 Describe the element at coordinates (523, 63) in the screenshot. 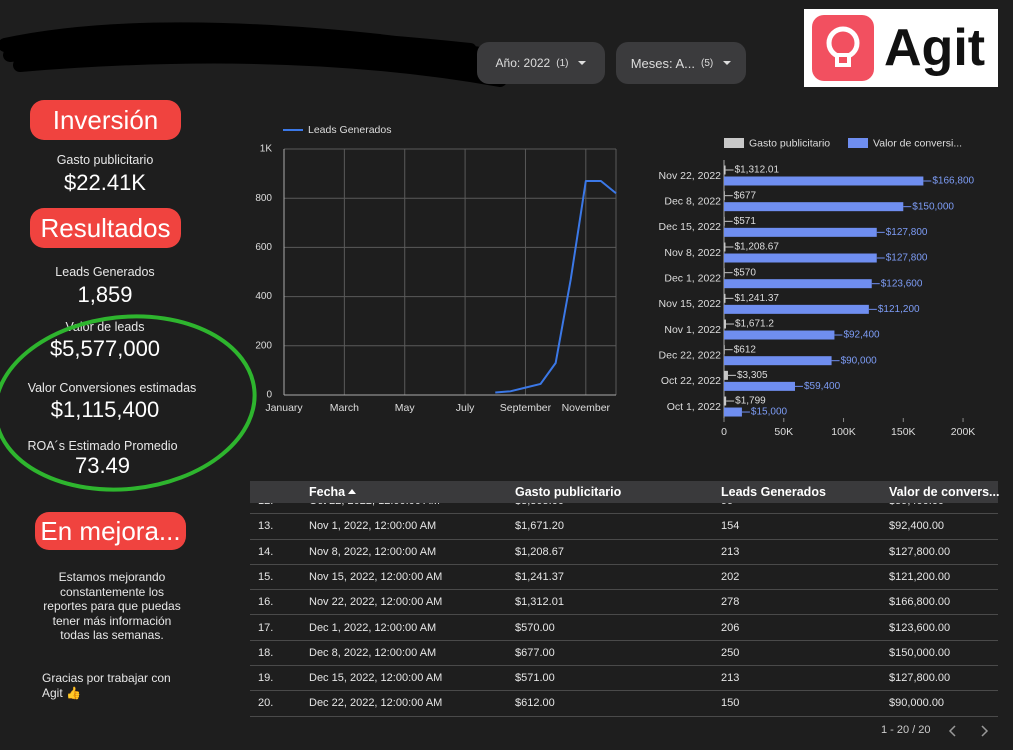

I see `filter-label: Año: 2022` at that location.